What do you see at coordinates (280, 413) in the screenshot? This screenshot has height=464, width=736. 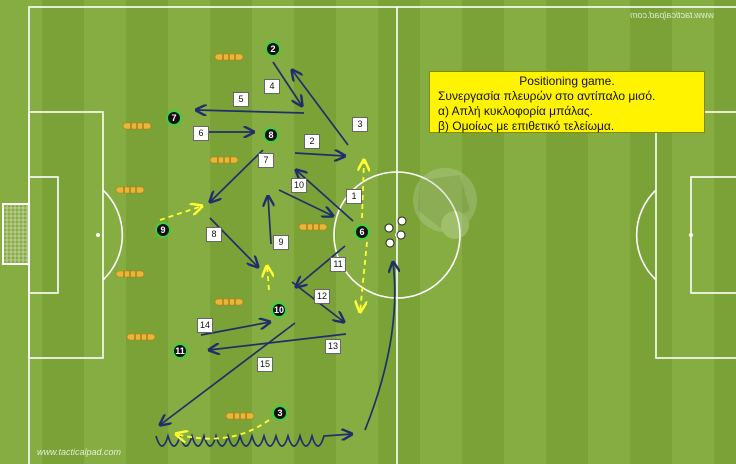 I see `player-3: 3` at bounding box center [280, 413].